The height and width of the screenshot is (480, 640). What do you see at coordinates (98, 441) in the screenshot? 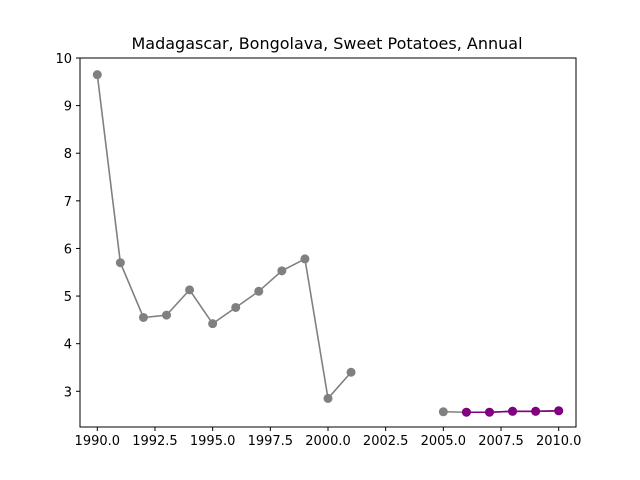
I see `x-tick-label: 1990.0` at bounding box center [98, 441].